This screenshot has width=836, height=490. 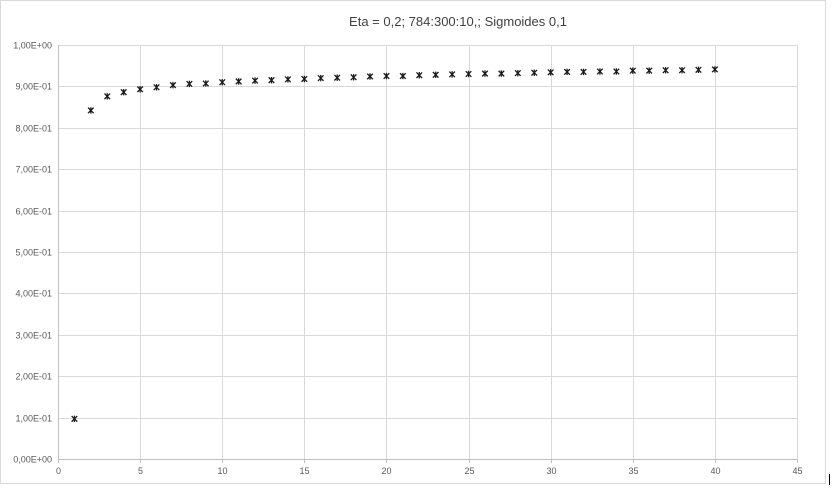 I want to click on y-tick-label: 3,00E-01, so click(x=33, y=336).